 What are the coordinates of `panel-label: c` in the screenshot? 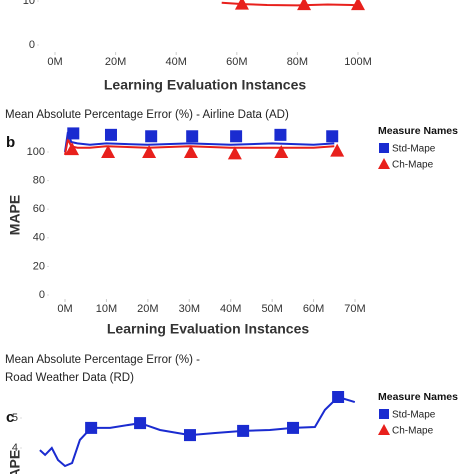 It's located at (10, 417).